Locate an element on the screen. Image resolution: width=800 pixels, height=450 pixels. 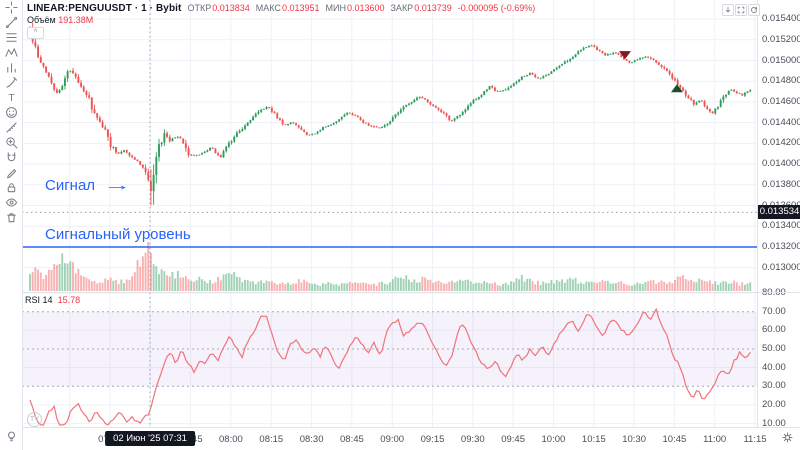
svg-text: T is located at coordinates (11, 98).